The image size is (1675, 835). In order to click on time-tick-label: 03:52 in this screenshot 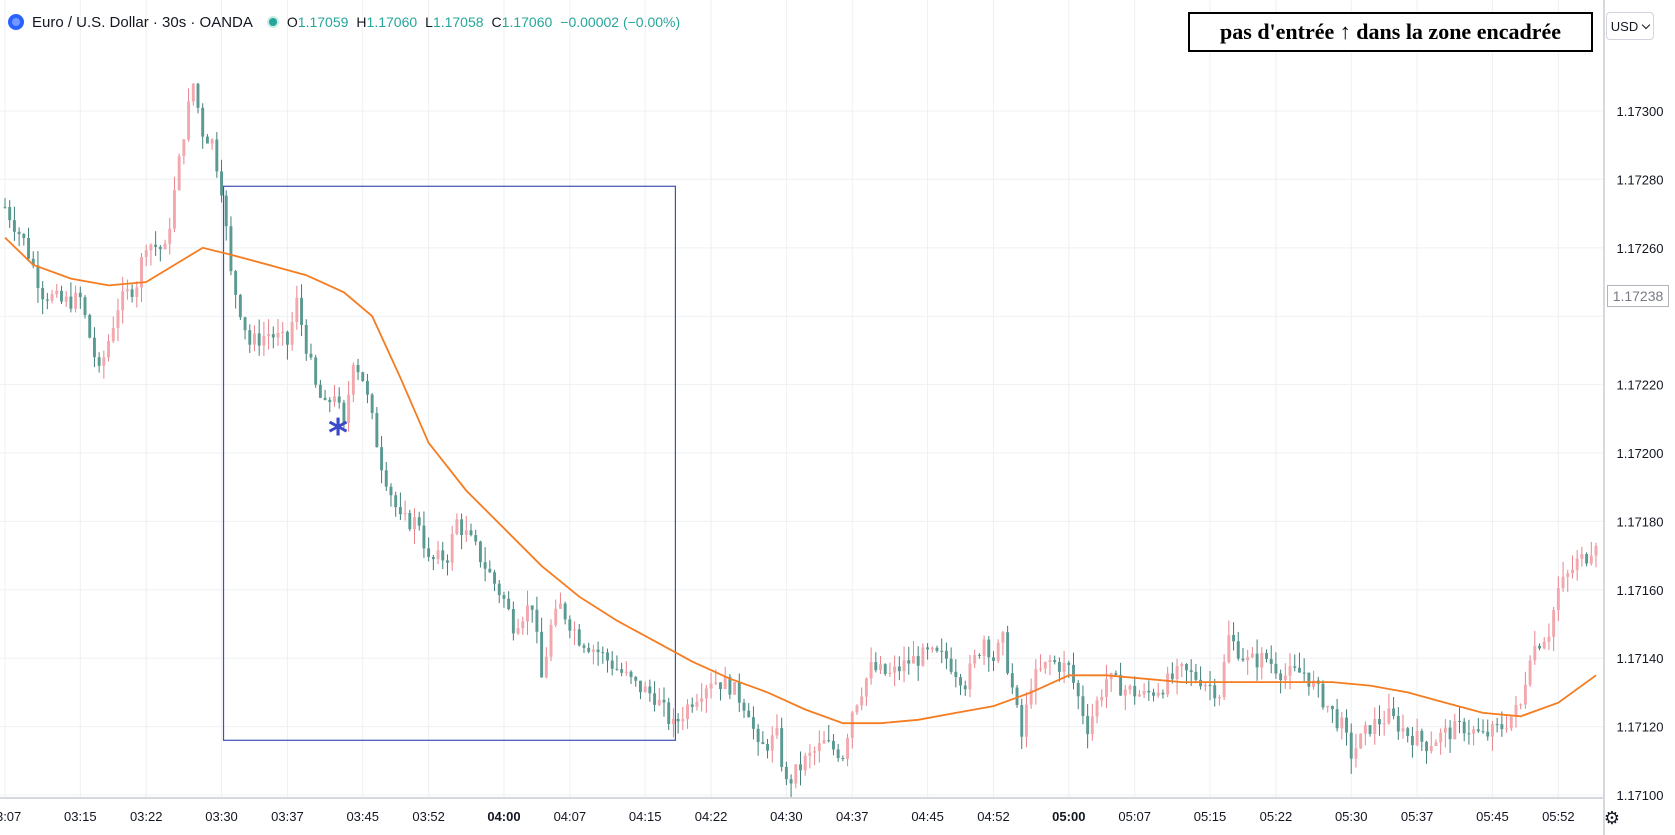, I will do `click(428, 816)`.